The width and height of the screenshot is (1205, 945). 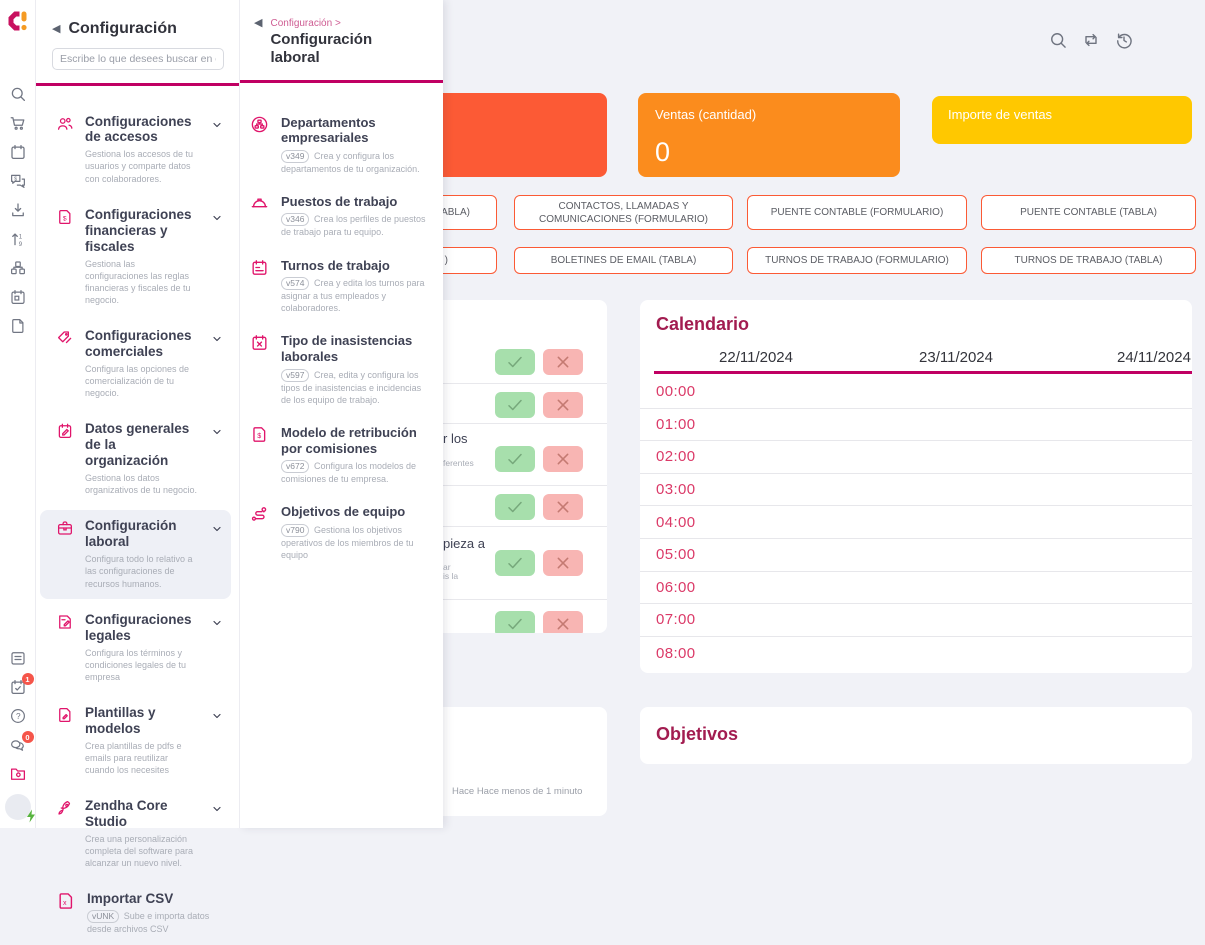 What do you see at coordinates (1124, 40) in the screenshot?
I see `history-icon` at bounding box center [1124, 40].